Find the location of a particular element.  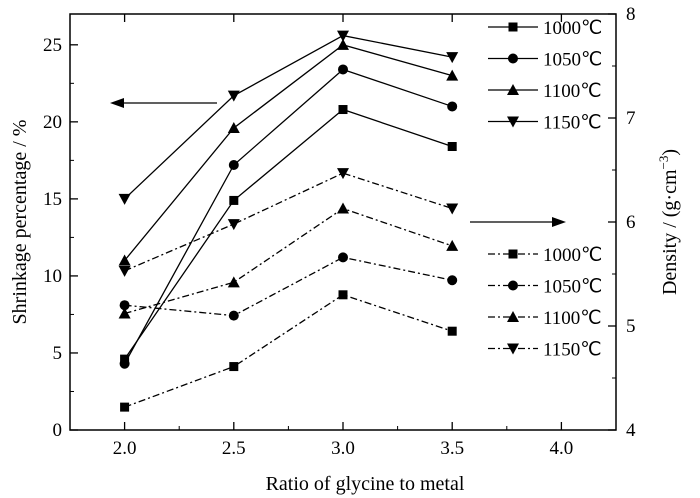

shrinkage-legend-entry: 1150℃ is located at coordinates (545, 123).